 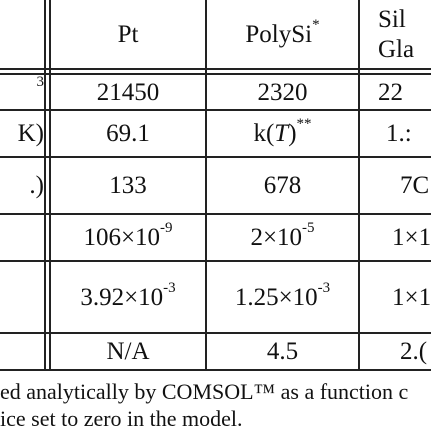 I want to click on header-polysi: PolySi *, so click(x=282, y=34).